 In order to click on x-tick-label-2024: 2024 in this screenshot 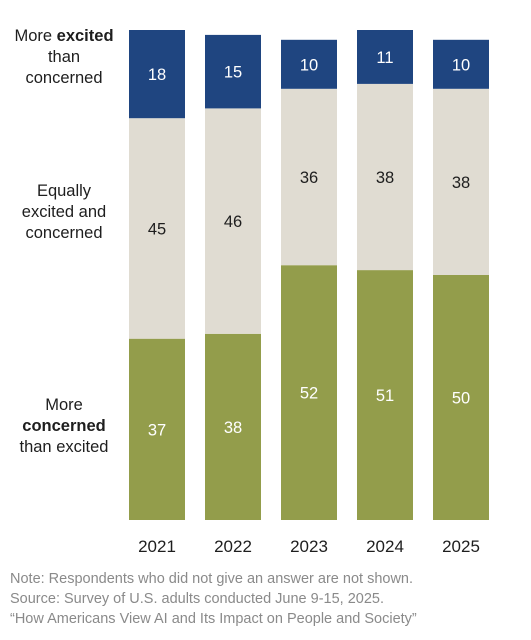, I will do `click(385, 546)`.